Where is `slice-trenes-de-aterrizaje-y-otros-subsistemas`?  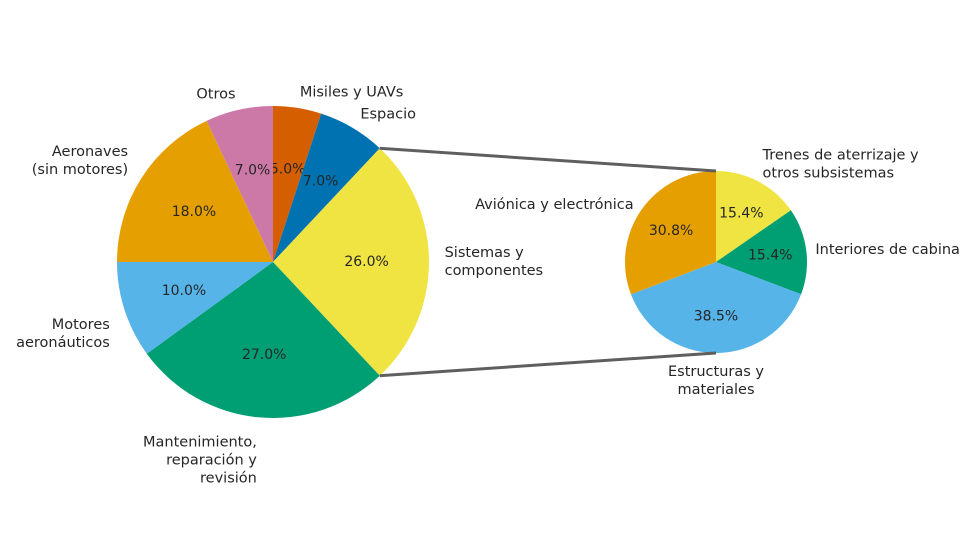
slice-trenes-de-aterrizaje-y-otros-subsistemas is located at coordinates (753, 216).